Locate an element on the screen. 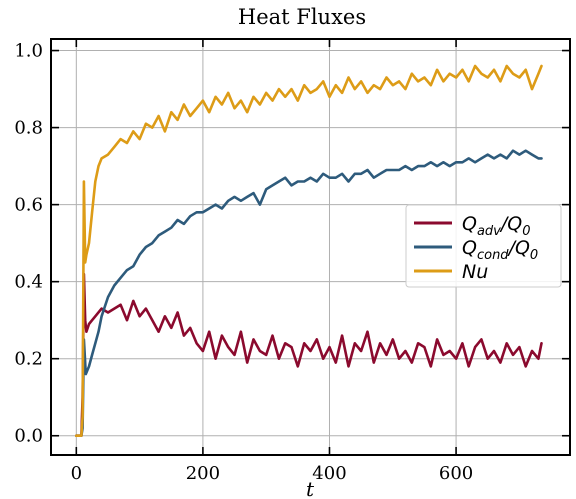  x-tick-label: 600 is located at coordinates (456, 473).